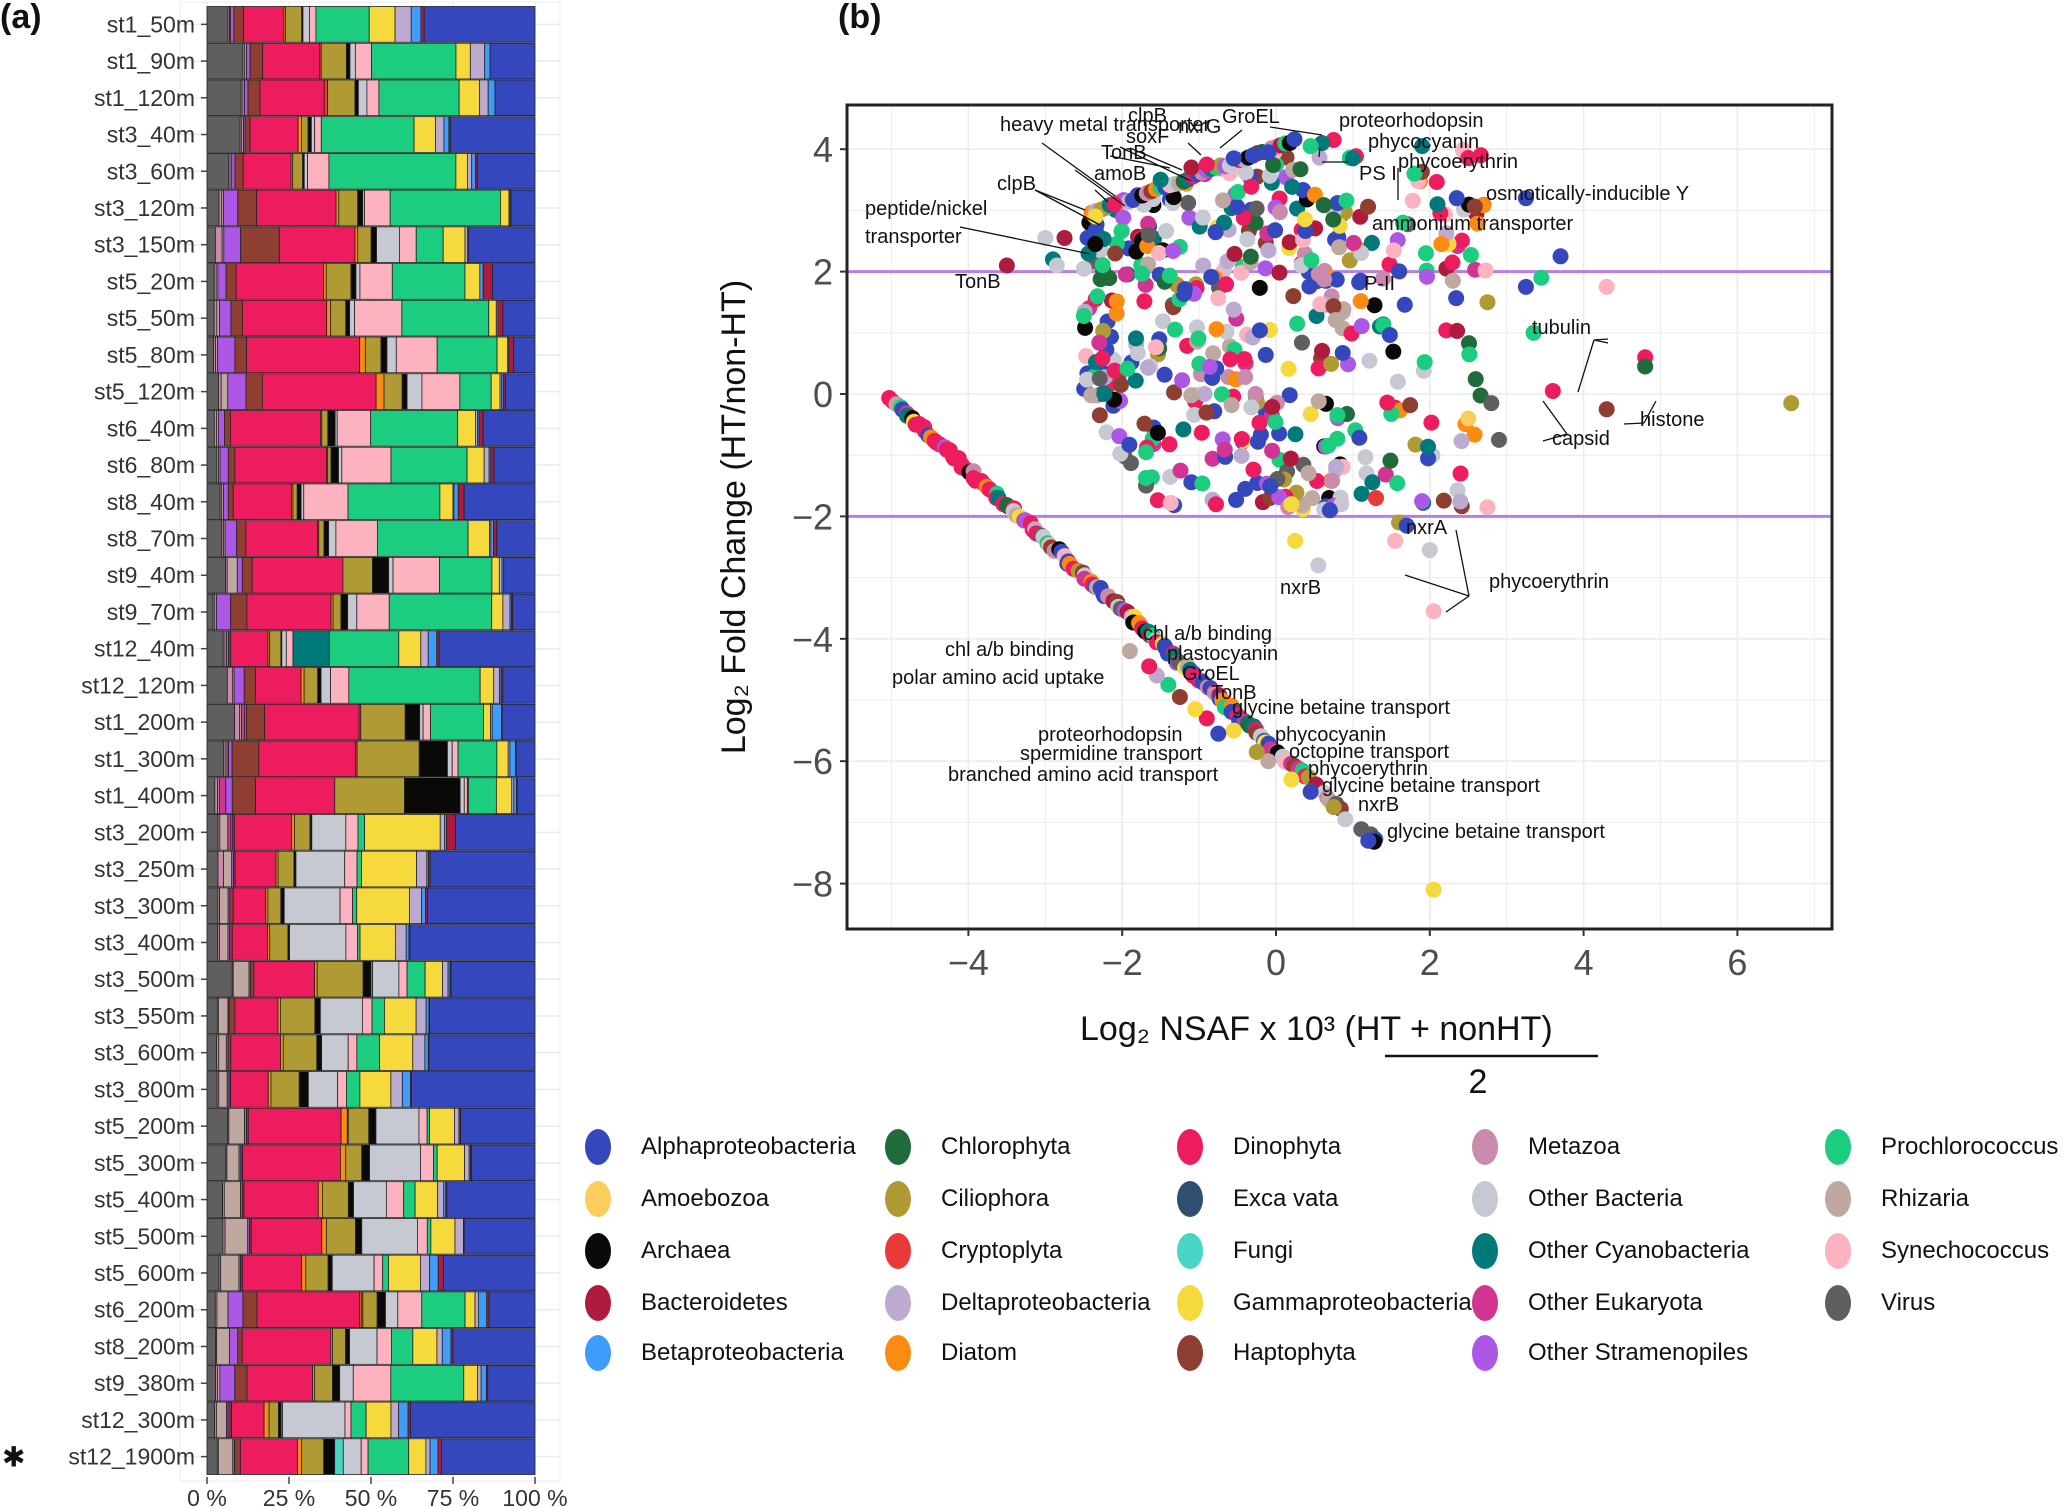 The width and height of the screenshot is (2067, 1508). I want to click on y-tick-label: 0, so click(823, 394).